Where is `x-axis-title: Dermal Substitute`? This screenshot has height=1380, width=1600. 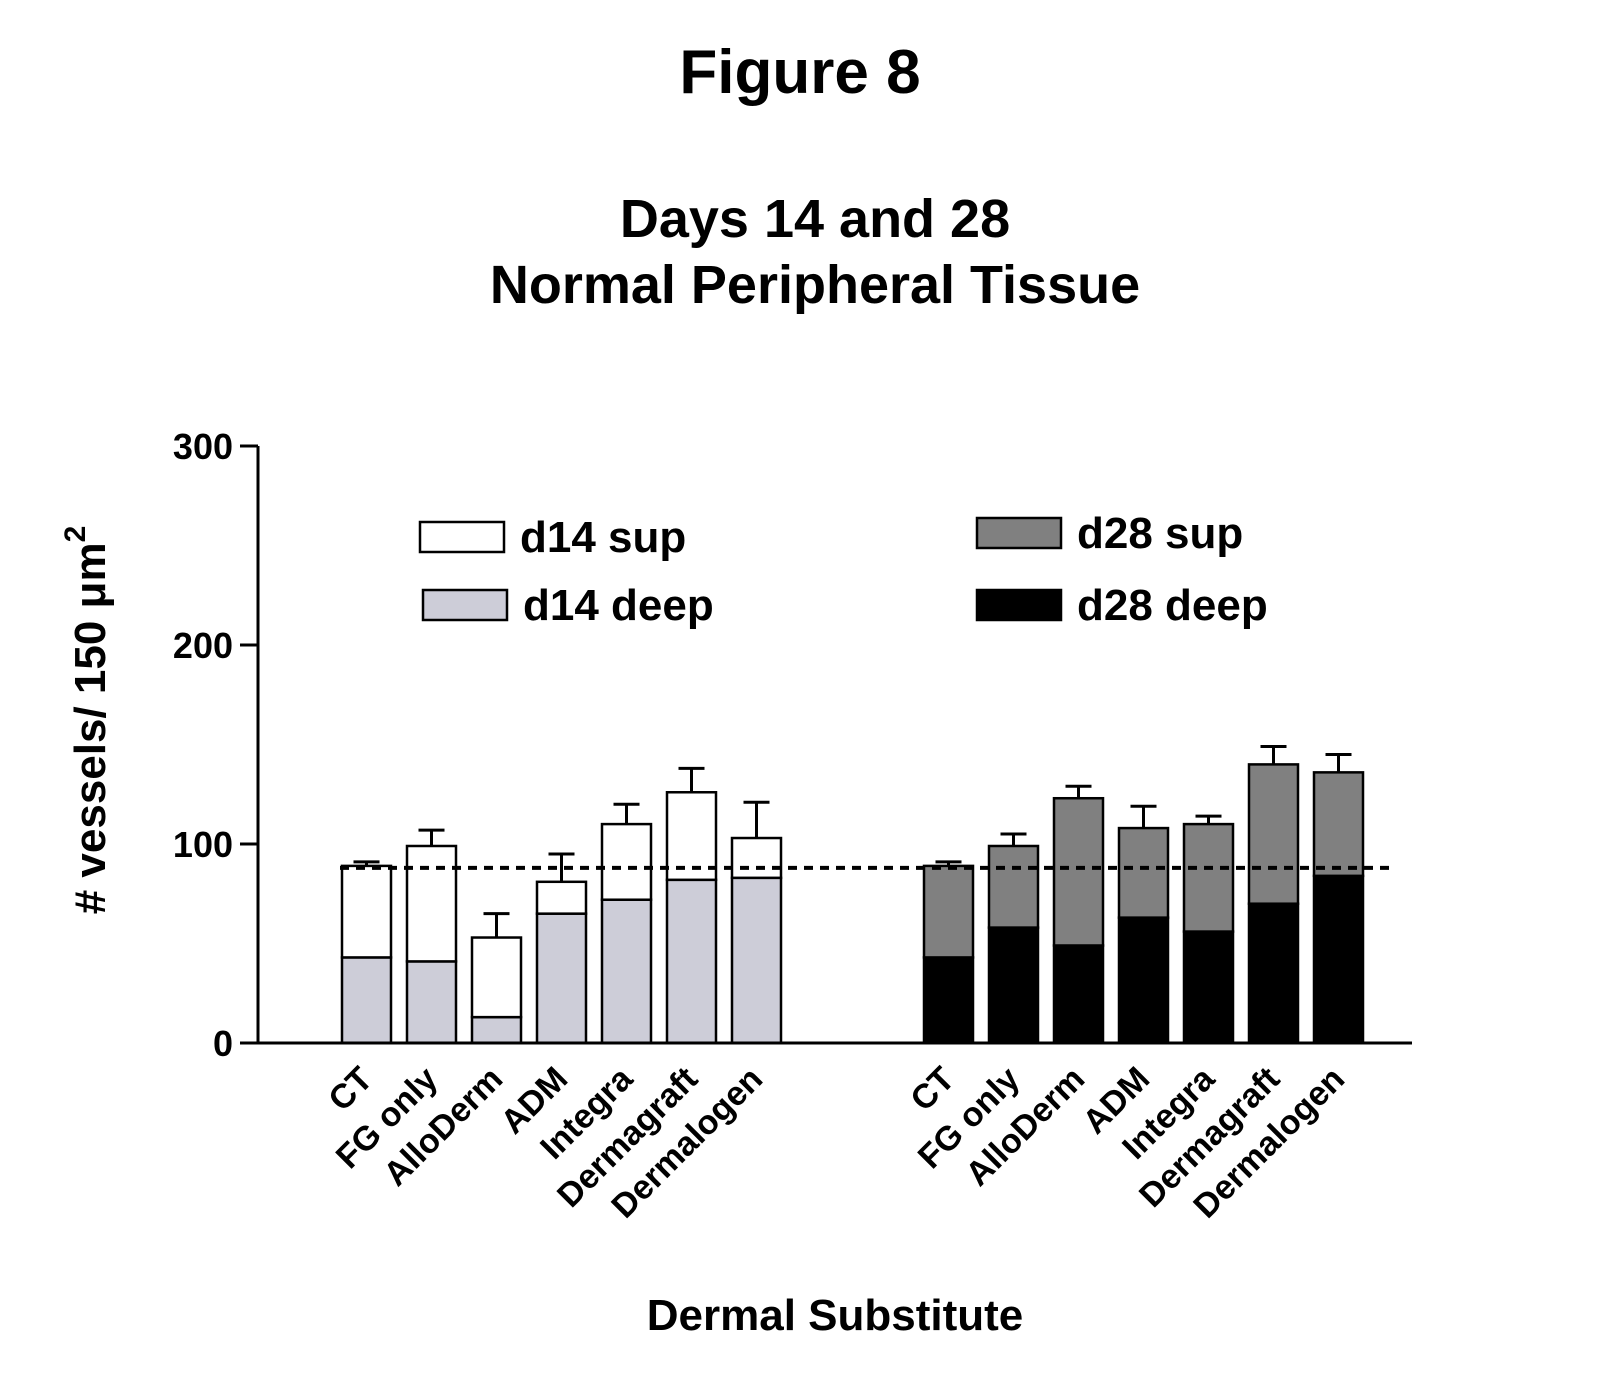 x-axis-title: Dermal Substitute is located at coordinates (835, 1315).